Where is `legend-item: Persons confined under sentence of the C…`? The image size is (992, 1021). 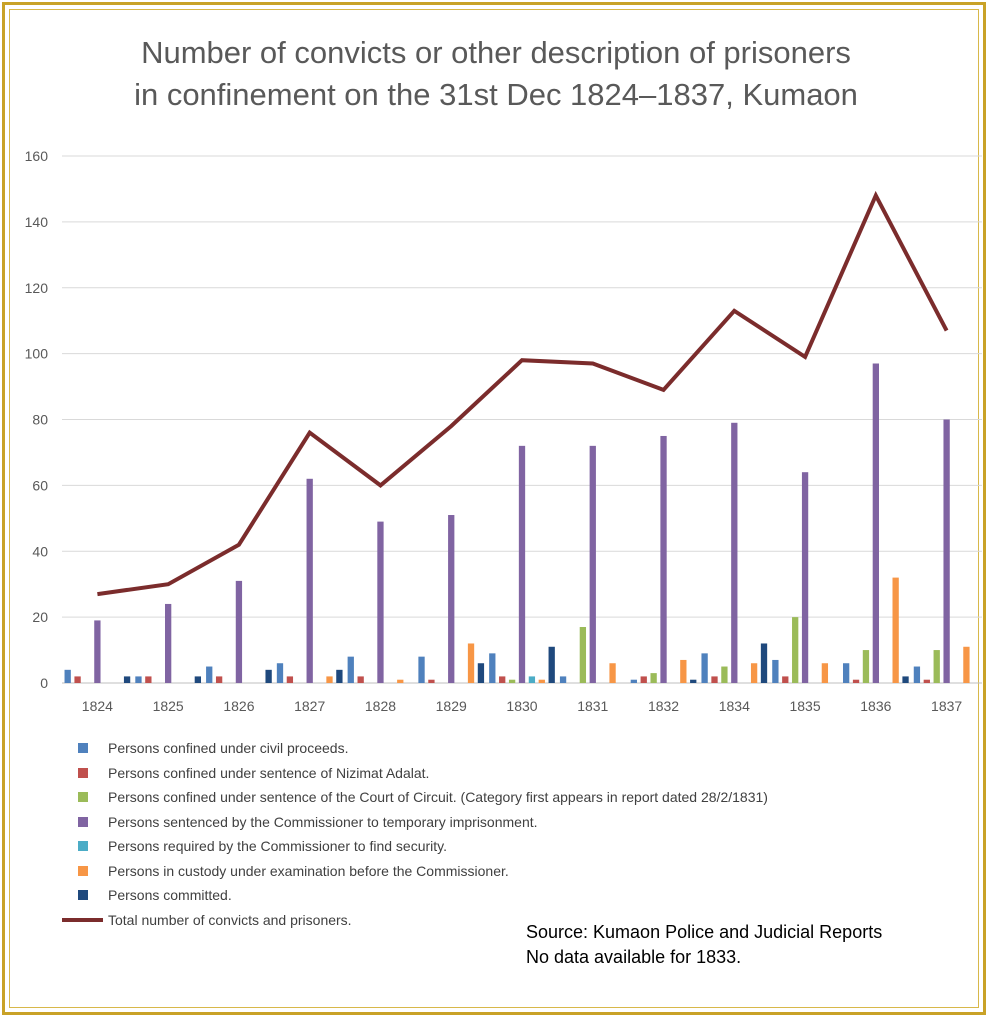 legend-item: Persons confined under sentence of the C… is located at coordinates (415, 797).